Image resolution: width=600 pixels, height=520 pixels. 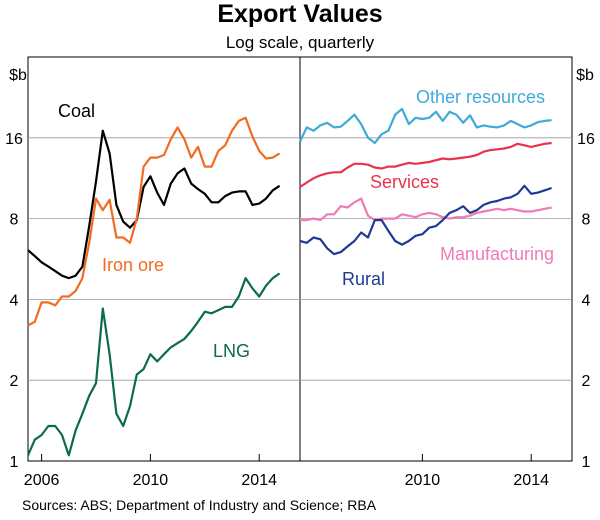 I want to click on y-tick-label-right: 4, so click(x=586, y=300).